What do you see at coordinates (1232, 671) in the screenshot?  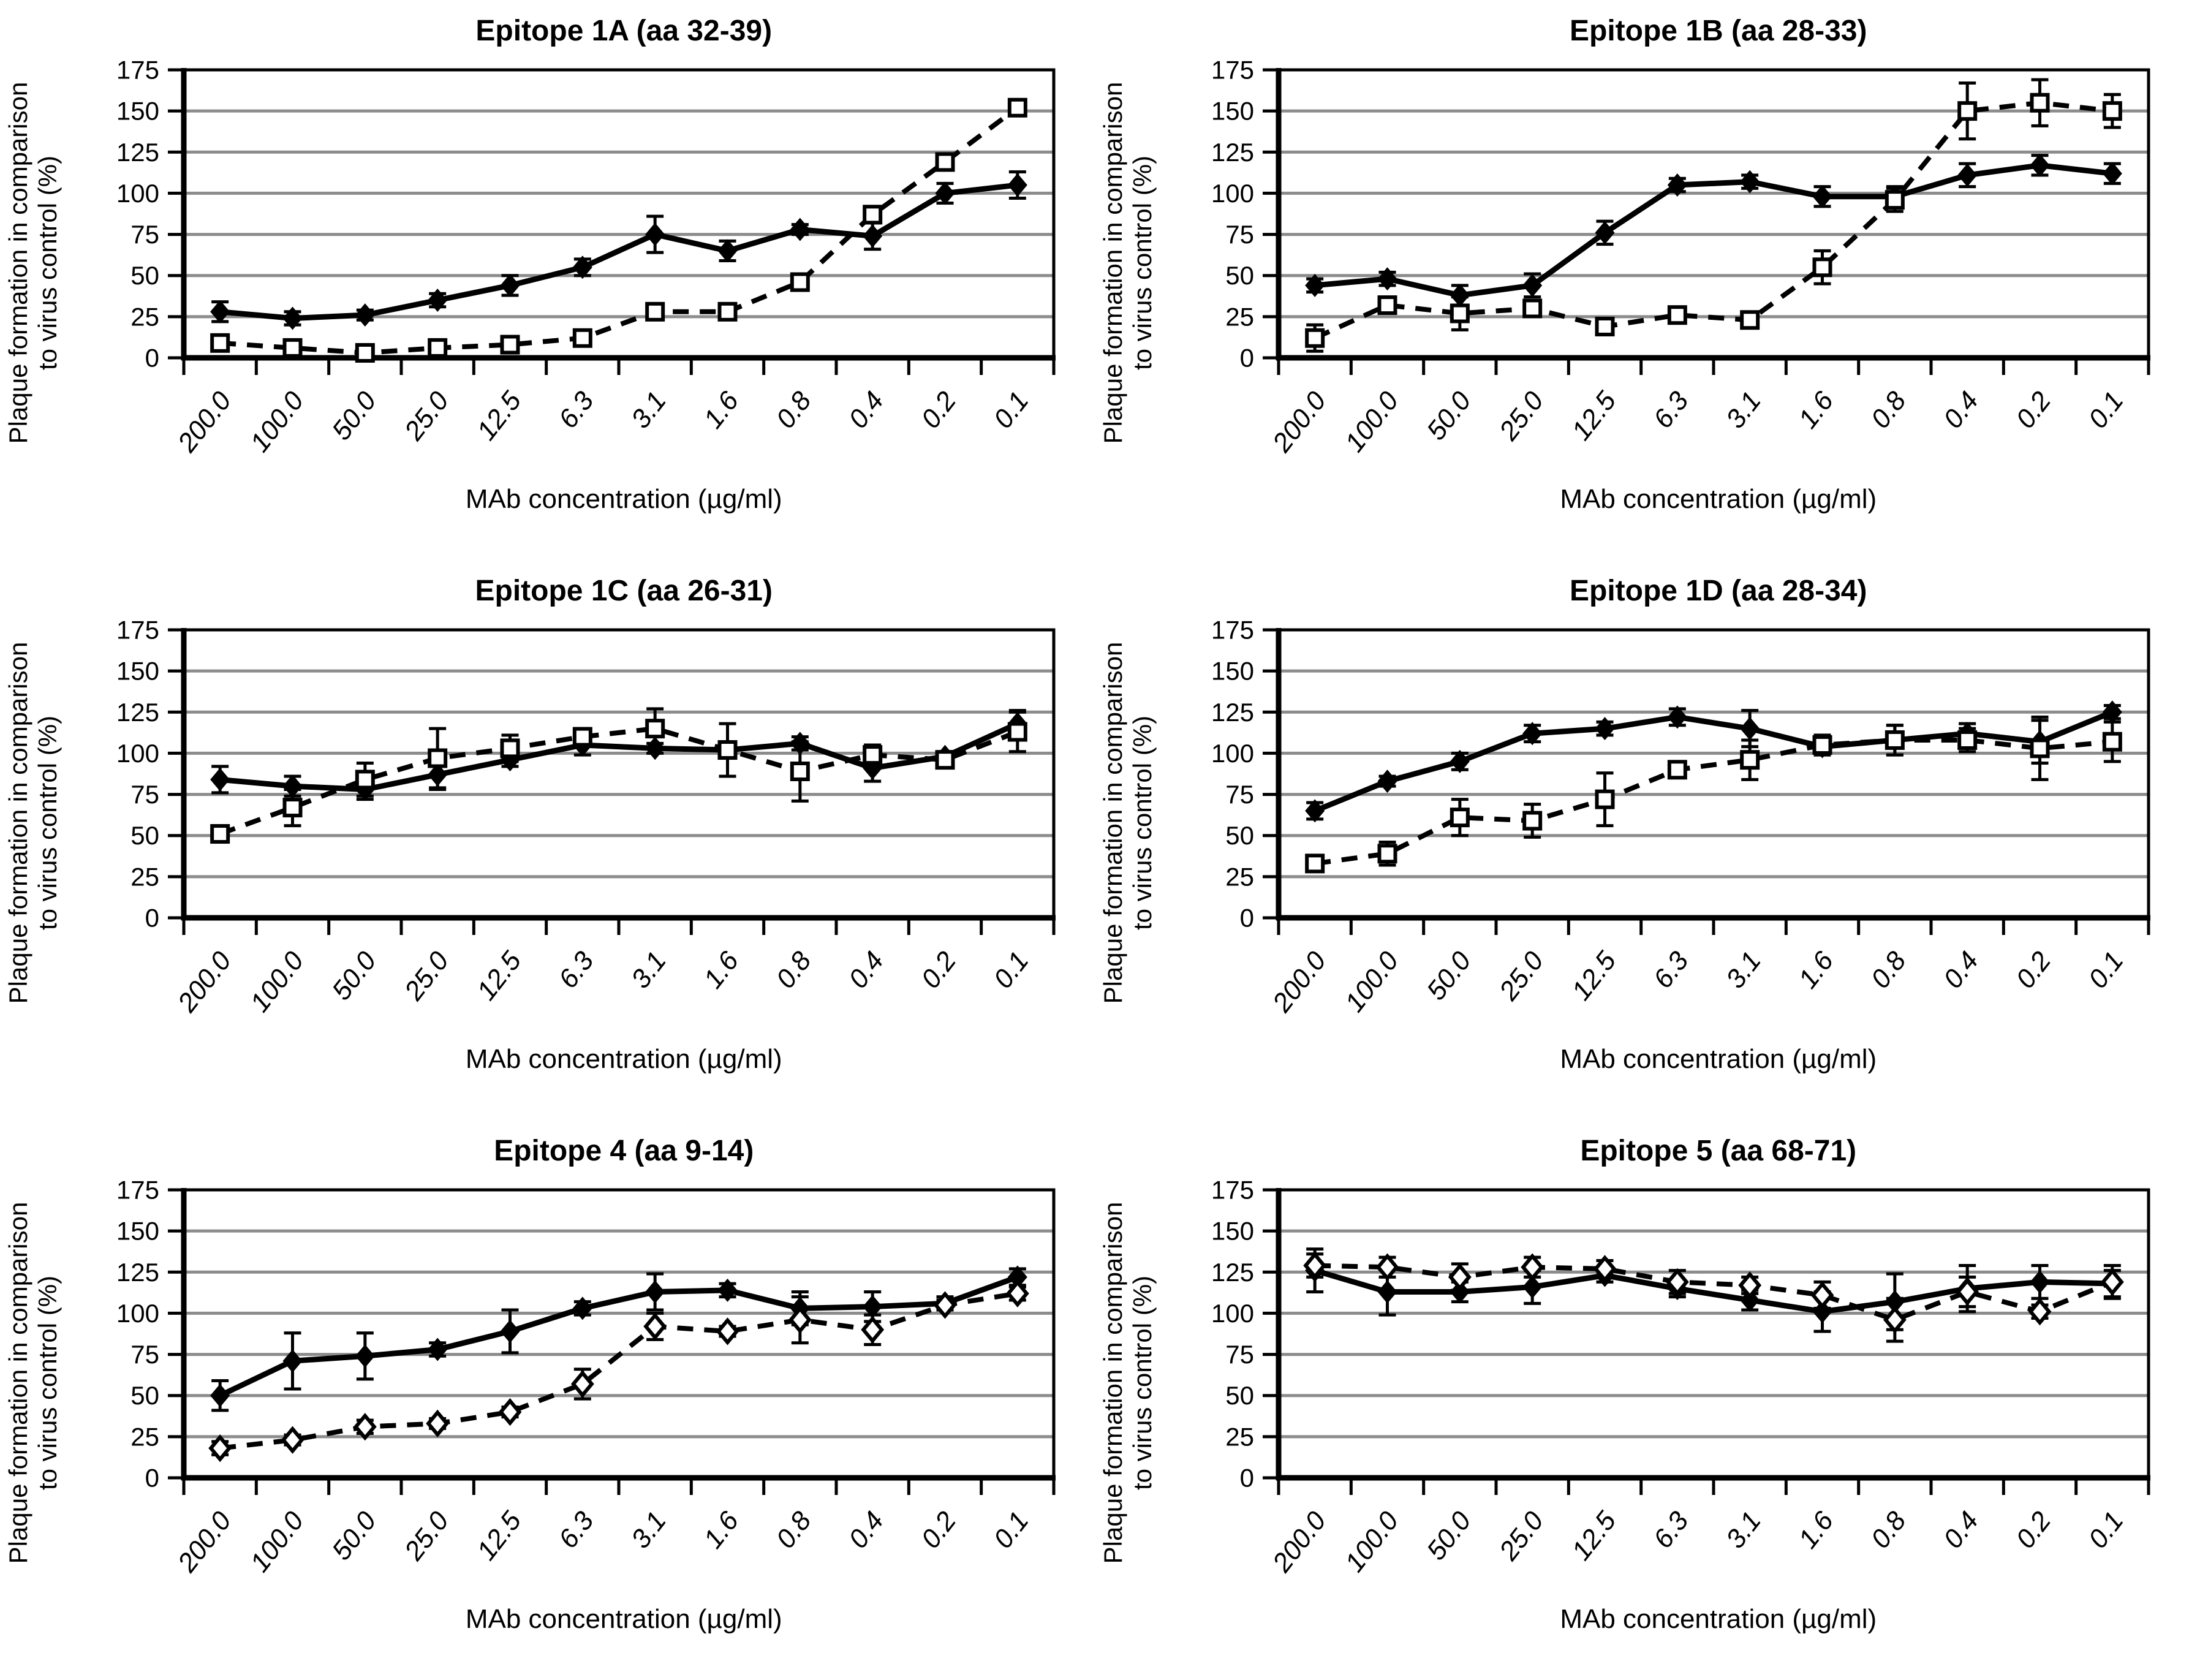 I see `y-tick-label: 150` at bounding box center [1232, 671].